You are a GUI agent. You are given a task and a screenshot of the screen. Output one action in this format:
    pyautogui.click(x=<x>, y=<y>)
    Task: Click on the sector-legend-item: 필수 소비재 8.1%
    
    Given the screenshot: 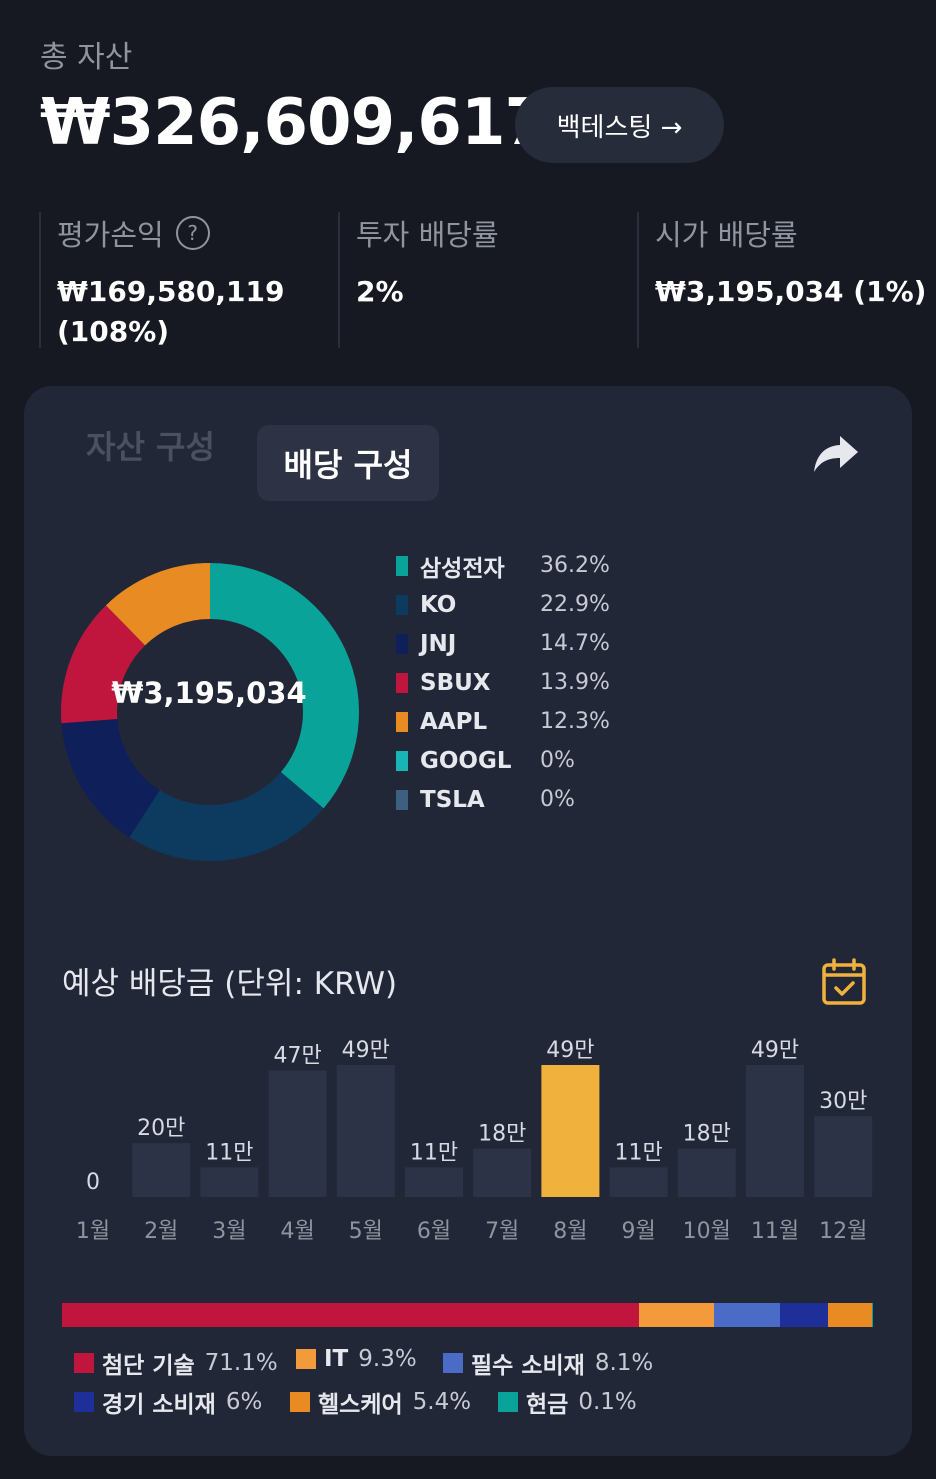 What is the action you would take?
    pyautogui.click(x=548, y=1363)
    